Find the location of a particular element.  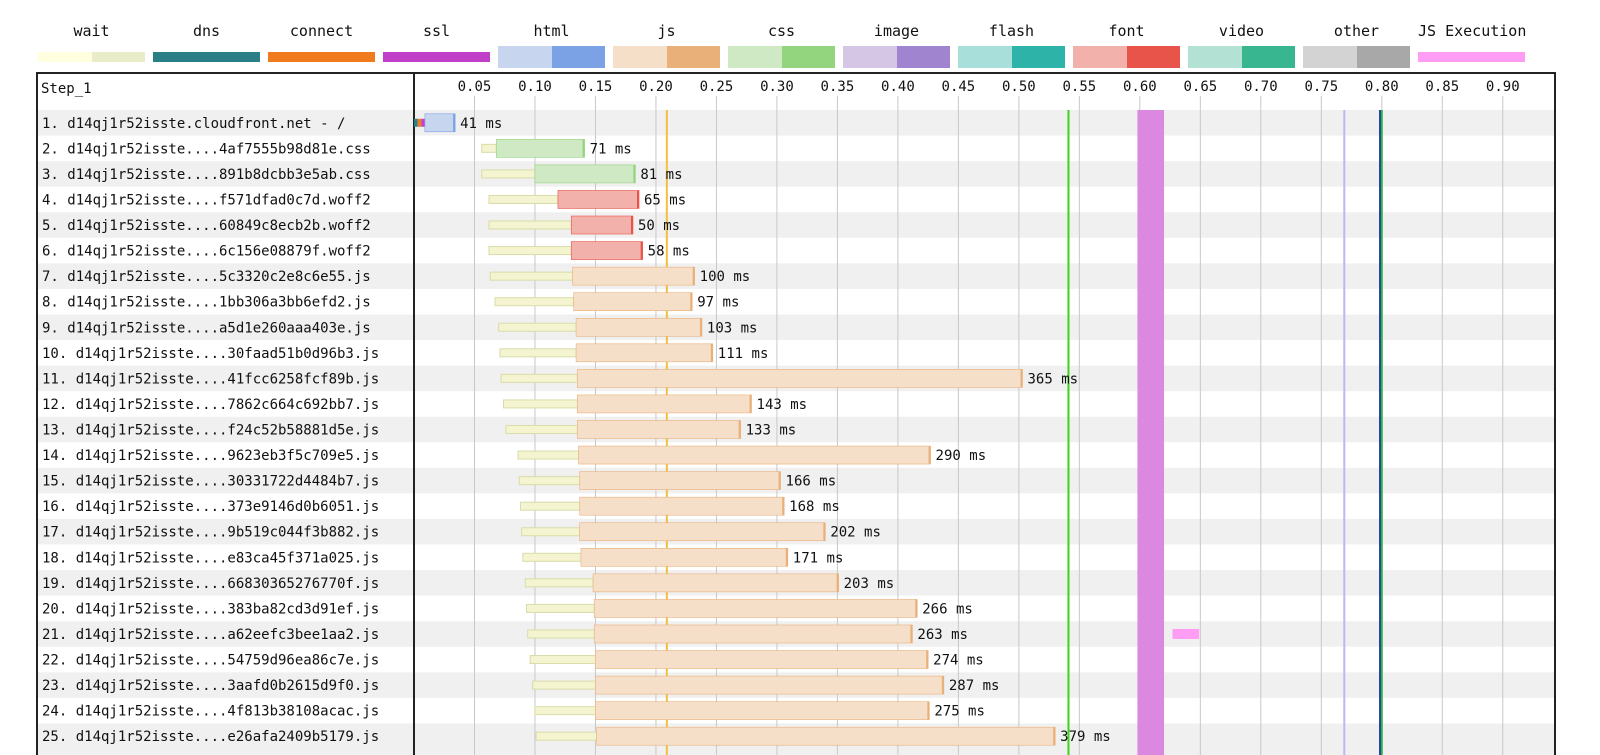

request-label: 12. d14qj1r52isste....7862c664c692bb7.js is located at coordinates (210, 405).